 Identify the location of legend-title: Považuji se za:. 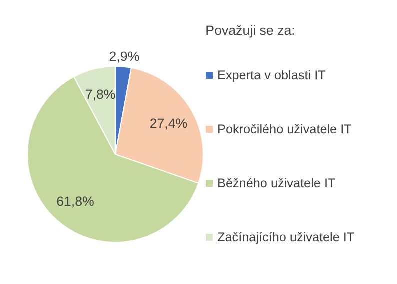
(251, 30).